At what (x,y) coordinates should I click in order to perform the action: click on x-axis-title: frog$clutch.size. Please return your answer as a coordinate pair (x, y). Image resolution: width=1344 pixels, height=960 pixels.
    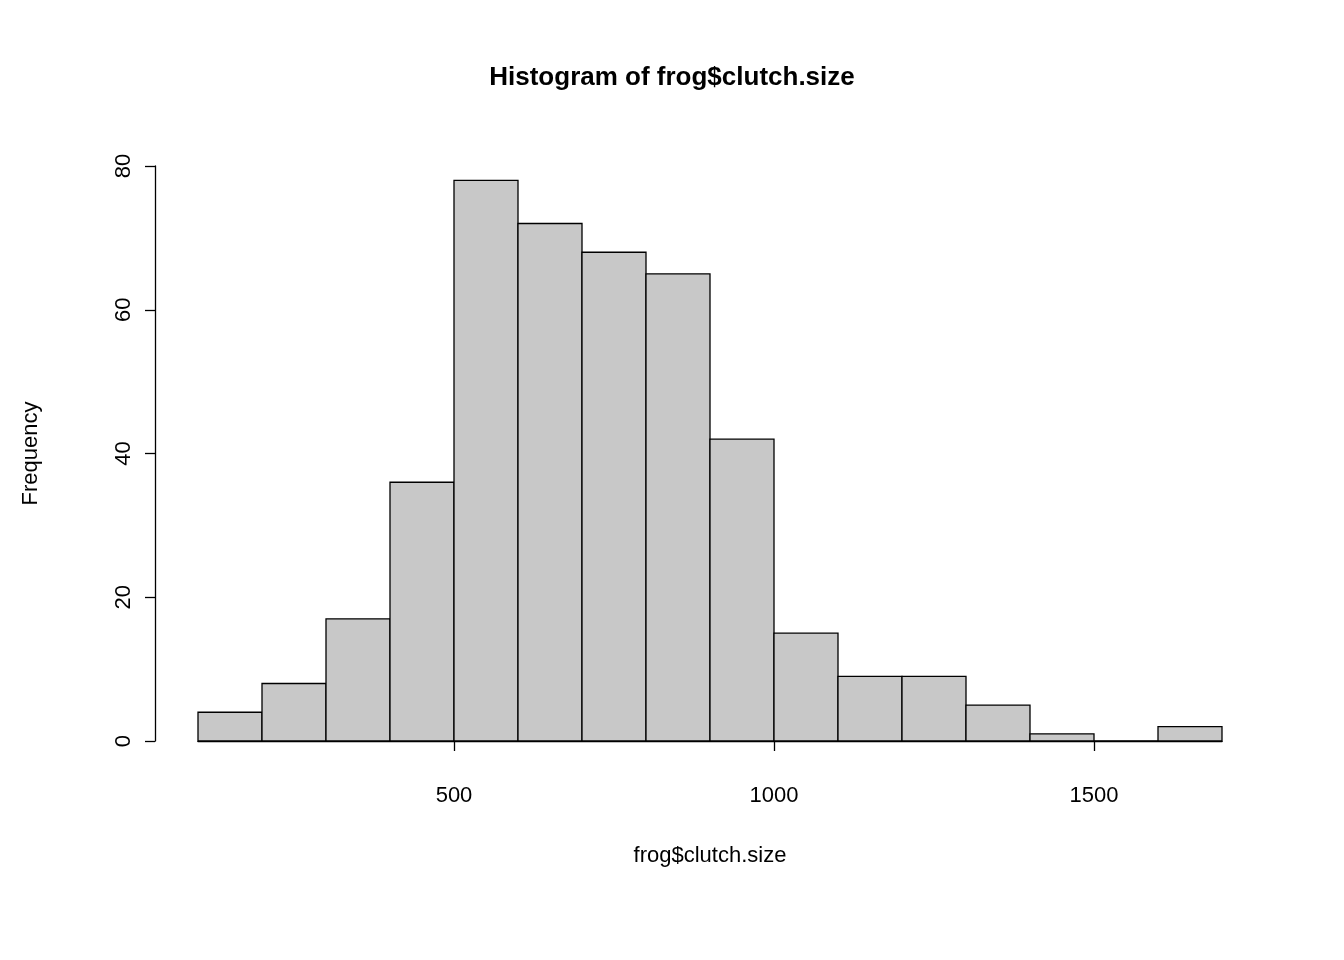
    Looking at the image, I should click on (710, 854).